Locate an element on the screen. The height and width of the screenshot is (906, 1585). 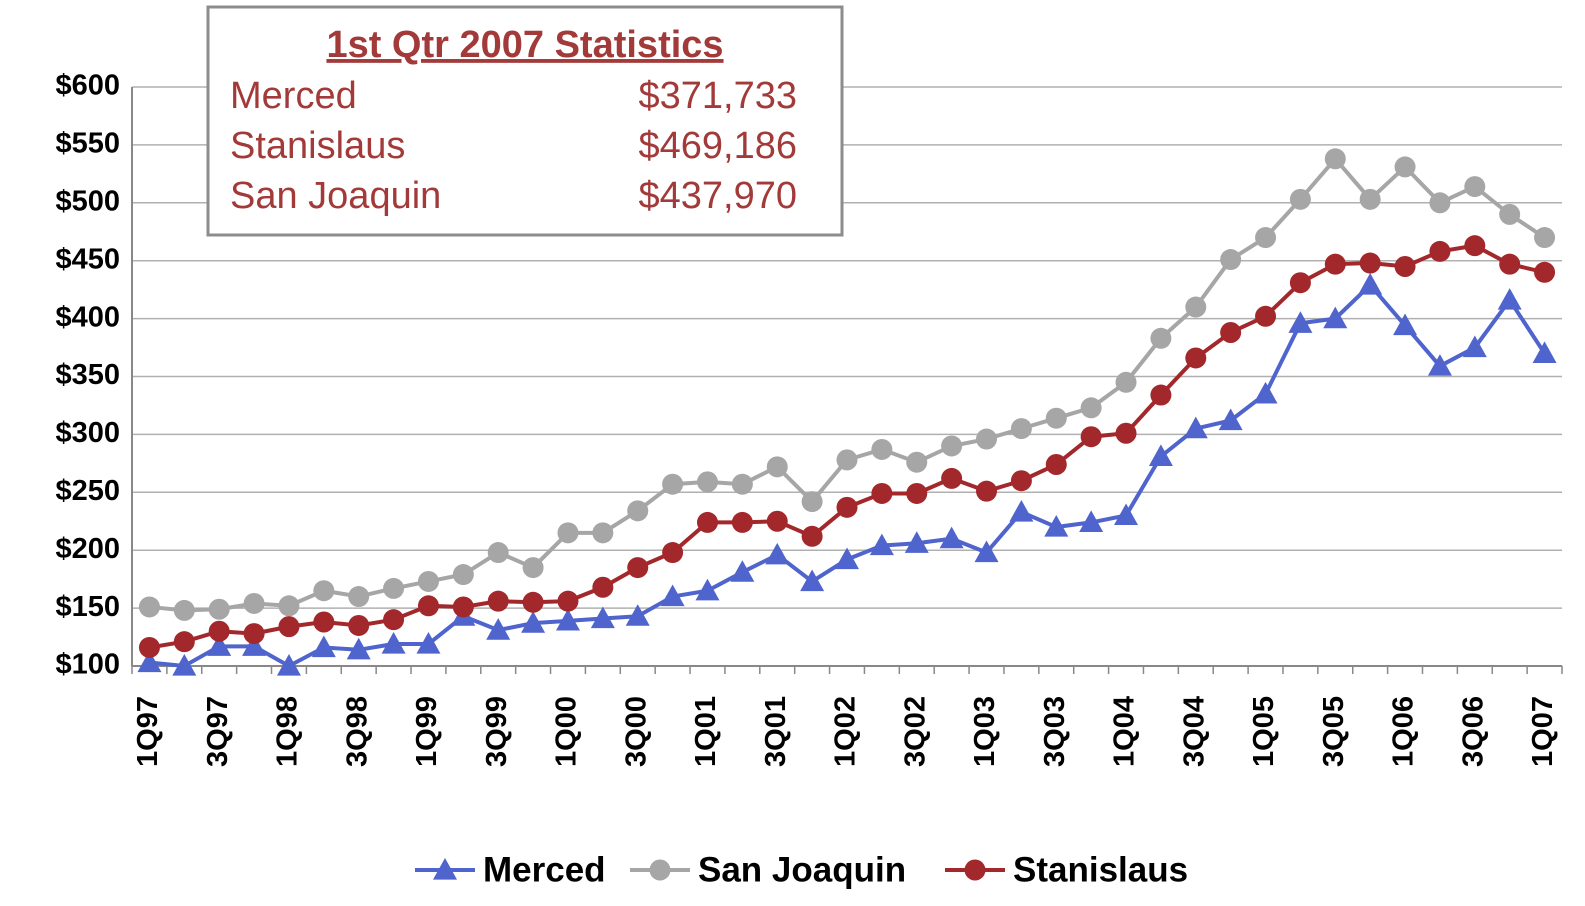
y-tick-label: $550 is located at coordinates (87, 144).